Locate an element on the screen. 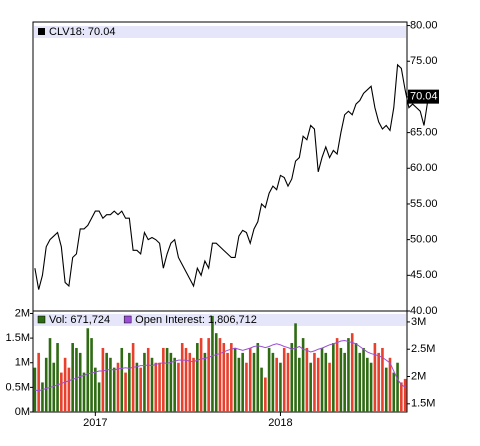 Image resolution: width=480 pixels, height=446 pixels. y-tick-label: 55.00 is located at coordinates (424, 204).